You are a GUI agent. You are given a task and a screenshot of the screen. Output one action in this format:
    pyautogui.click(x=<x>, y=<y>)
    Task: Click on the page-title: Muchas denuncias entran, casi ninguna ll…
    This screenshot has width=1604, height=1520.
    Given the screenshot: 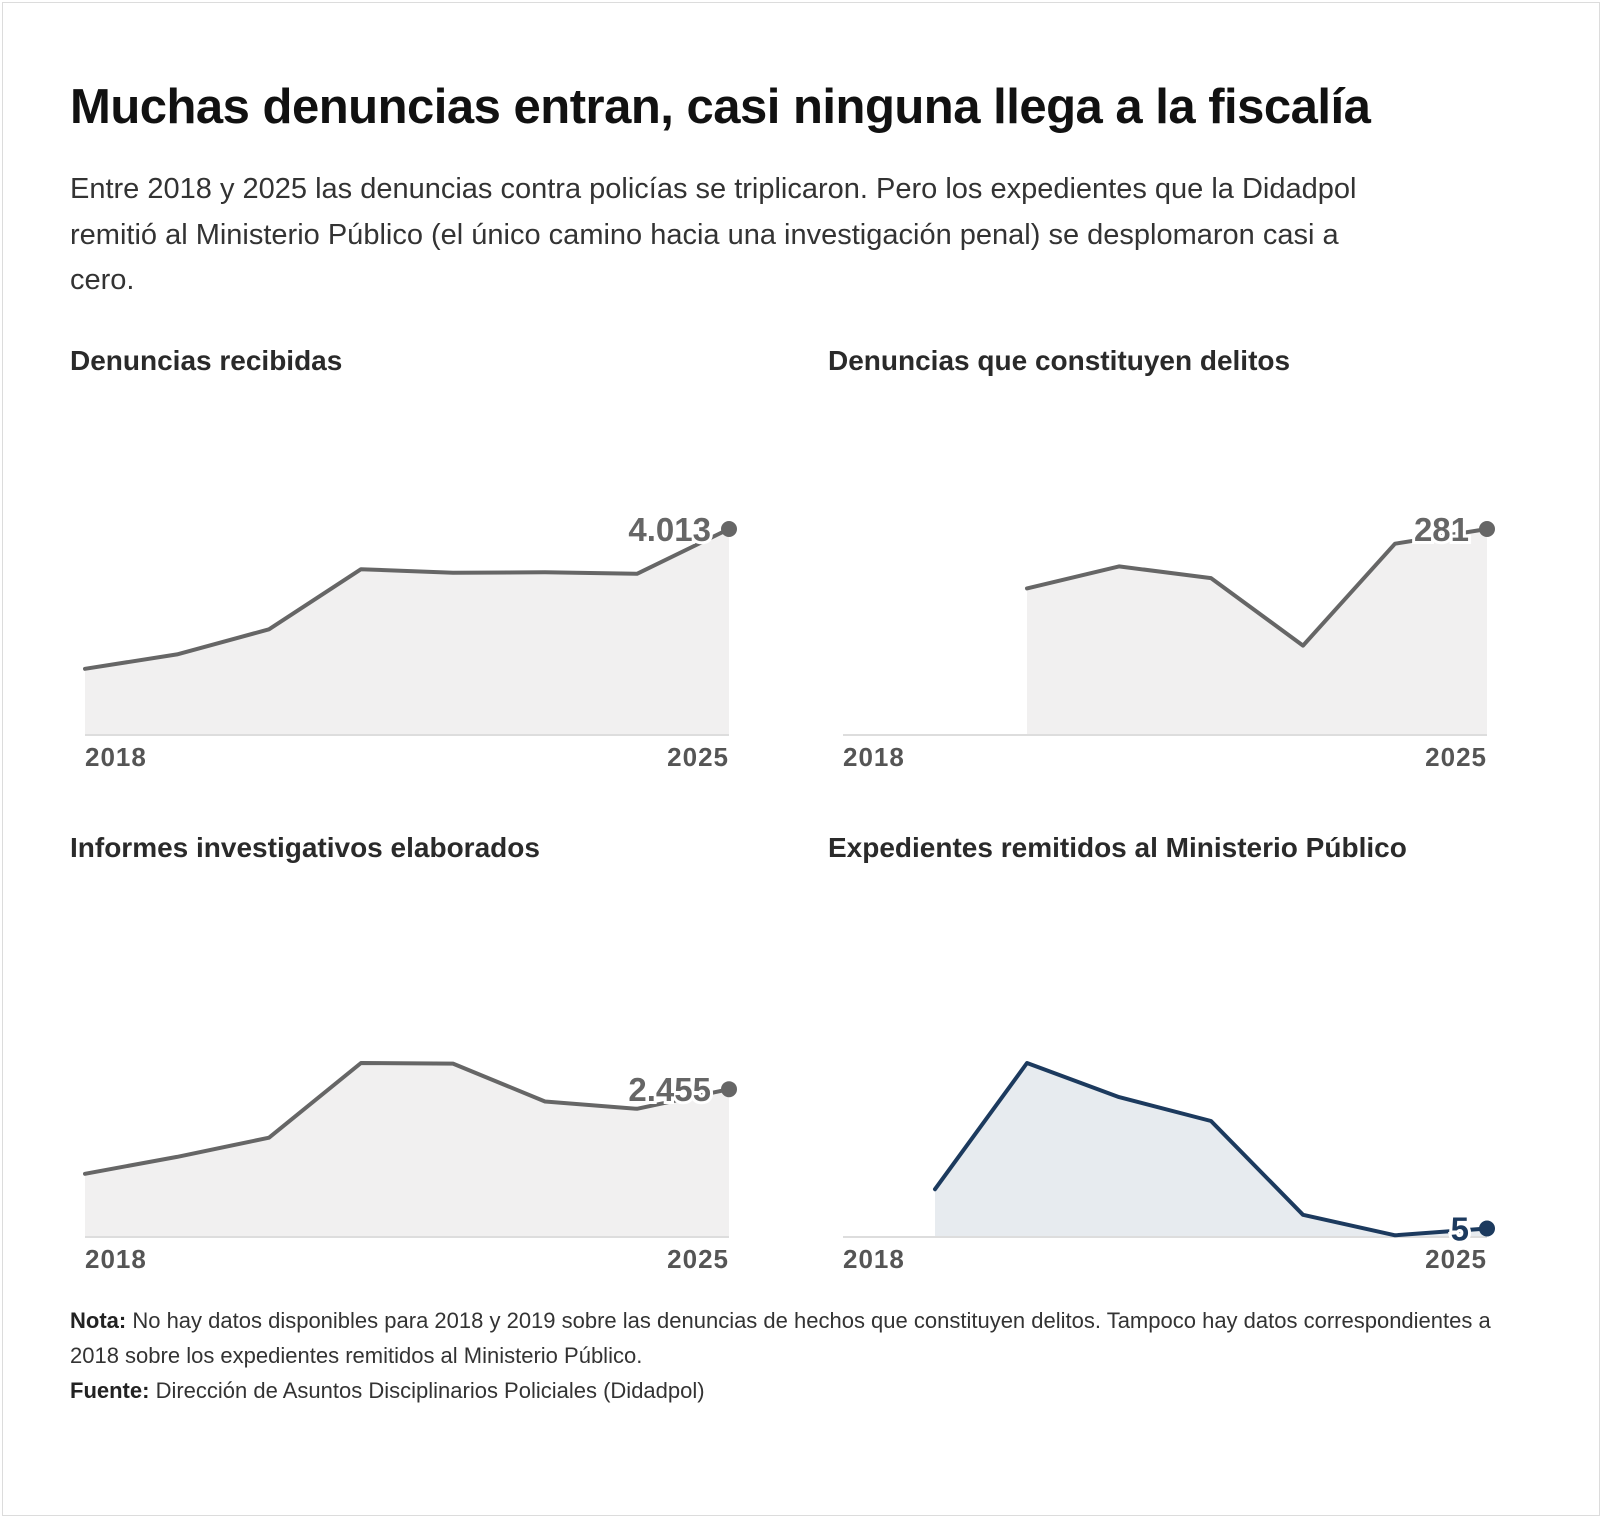 What is the action you would take?
    pyautogui.click(x=720, y=107)
    